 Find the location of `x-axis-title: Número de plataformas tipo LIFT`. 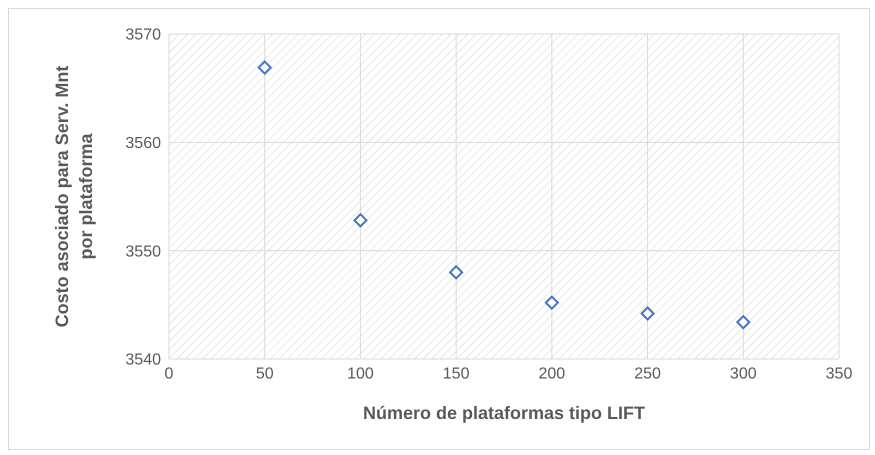

x-axis-title: Número de plataformas tipo LIFT is located at coordinates (504, 413).